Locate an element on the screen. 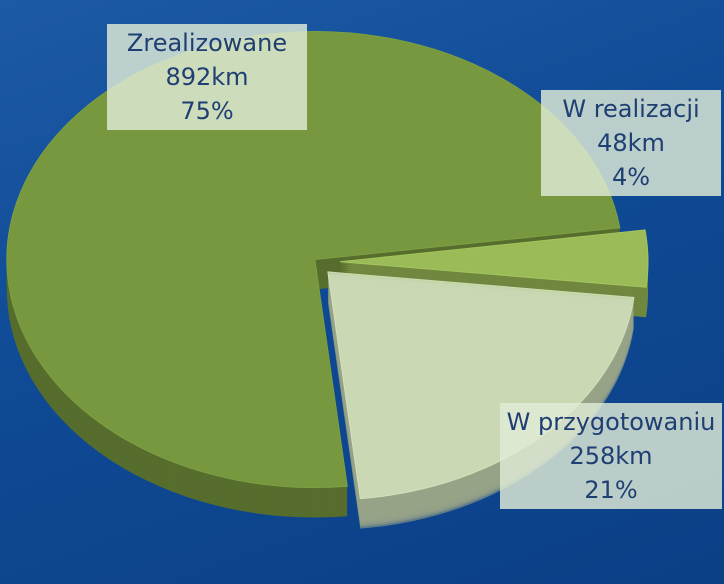  label-category: W realizacji is located at coordinates (631, 109).